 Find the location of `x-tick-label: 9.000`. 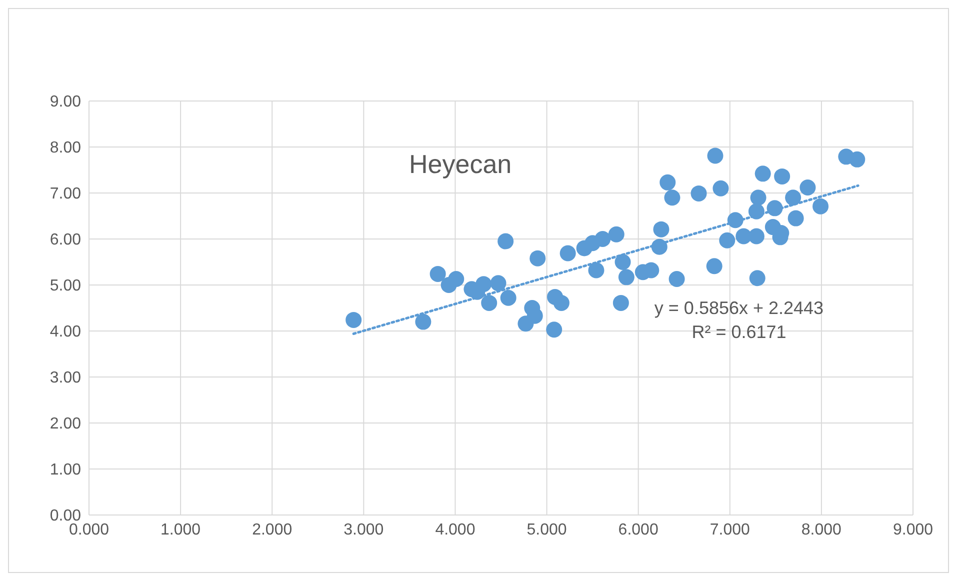

x-tick-label: 9.000 is located at coordinates (913, 529).